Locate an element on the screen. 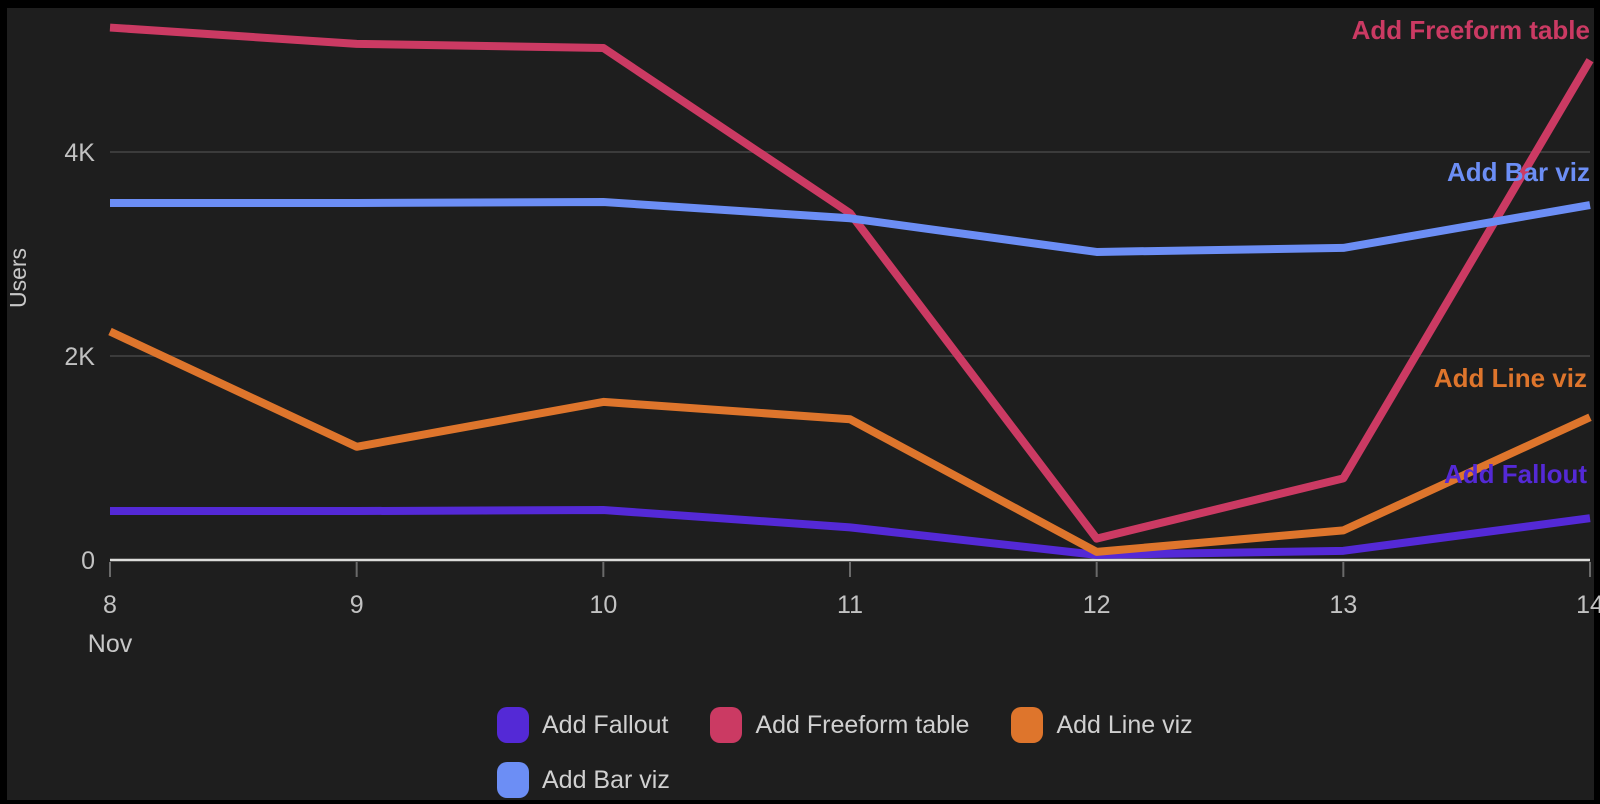  legend-item-label: Add Freeform table is located at coordinates (862, 725).